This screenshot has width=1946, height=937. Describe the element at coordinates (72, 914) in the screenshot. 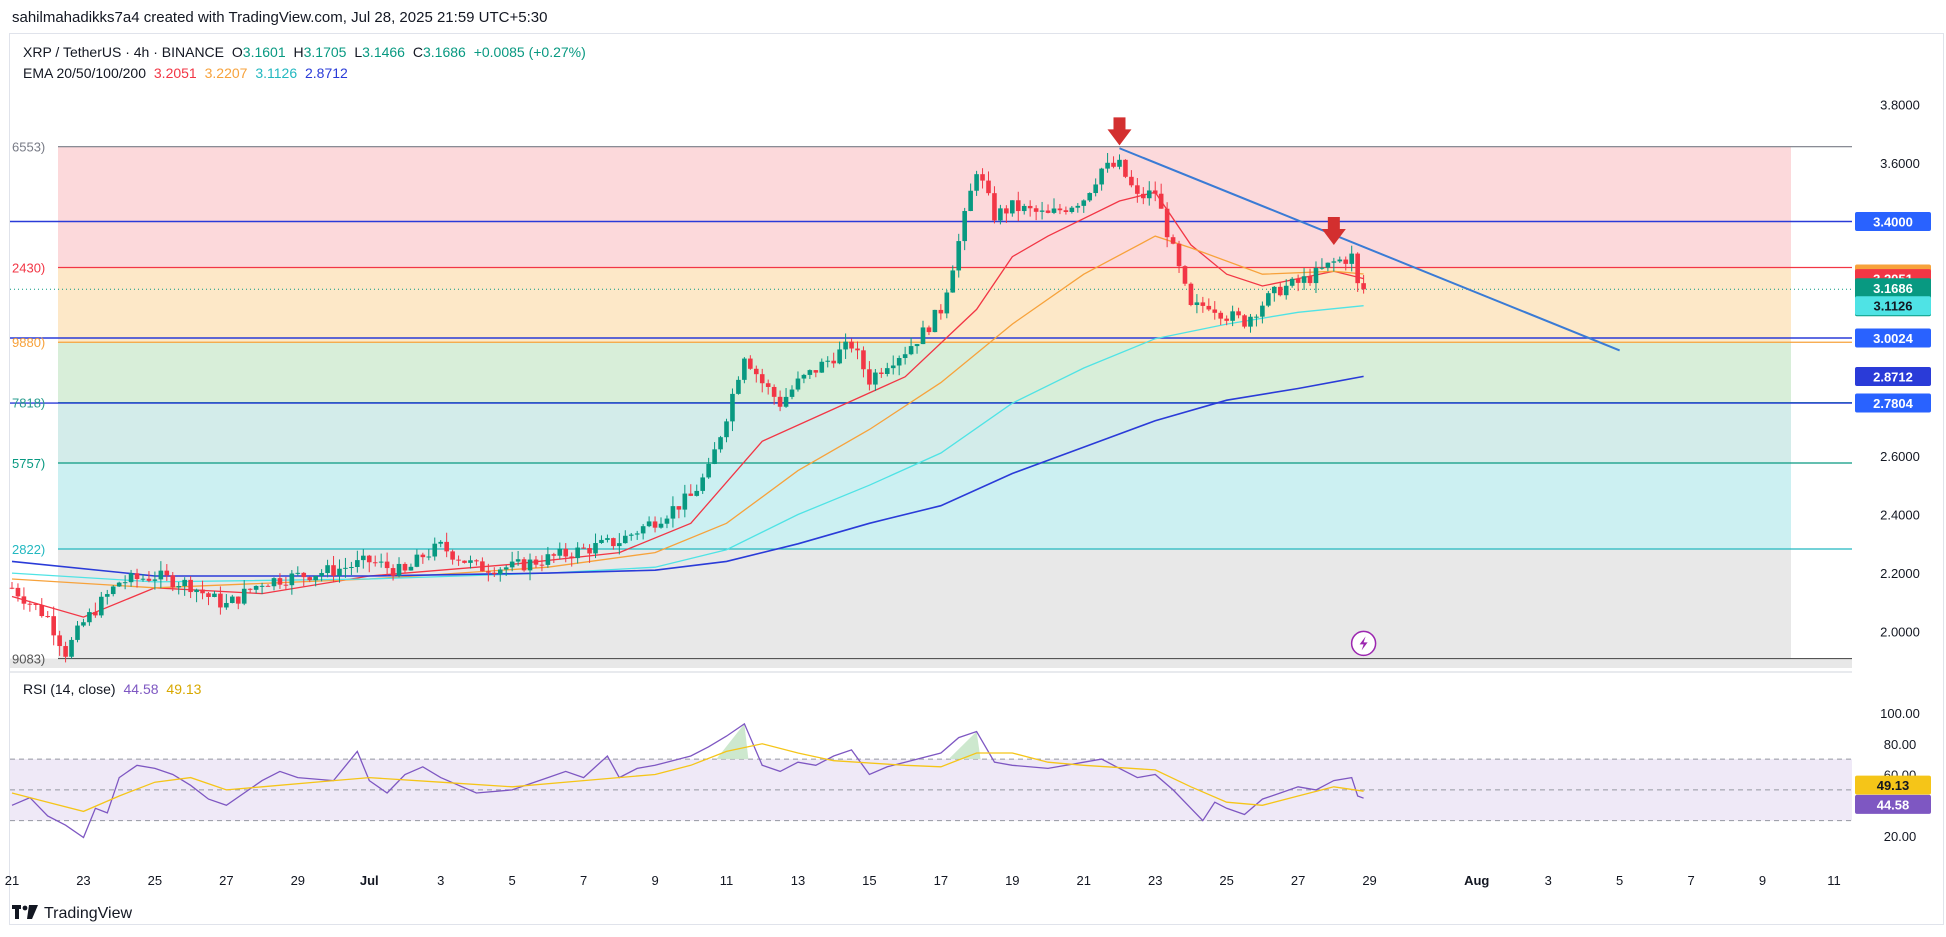

I see `tradingview-branding: TradingView` at that location.